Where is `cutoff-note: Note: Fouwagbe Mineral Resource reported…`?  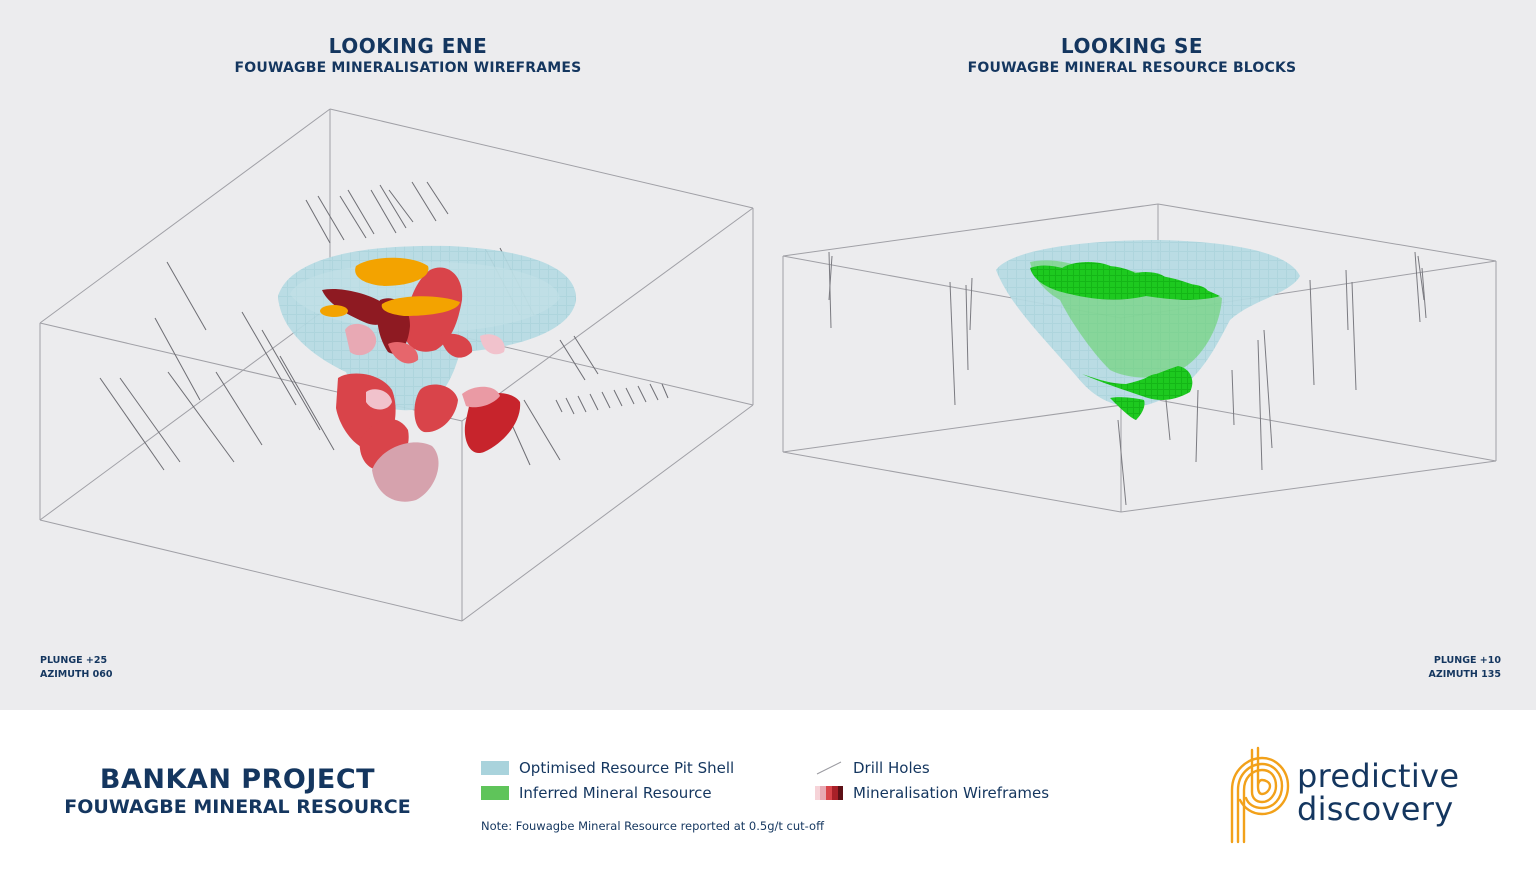
cutoff-note: Note: Fouwagbe Mineral Resource reported… is located at coordinates (653, 826).